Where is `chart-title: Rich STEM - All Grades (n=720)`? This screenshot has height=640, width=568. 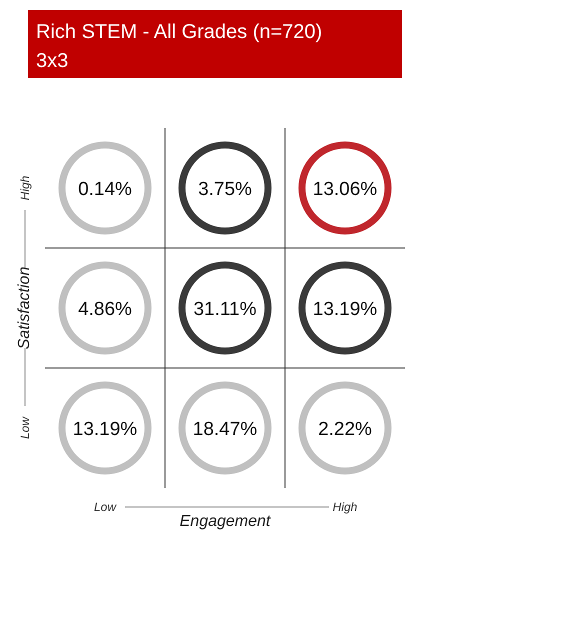 chart-title: Rich STEM - All Grades (n=720) is located at coordinates (179, 32).